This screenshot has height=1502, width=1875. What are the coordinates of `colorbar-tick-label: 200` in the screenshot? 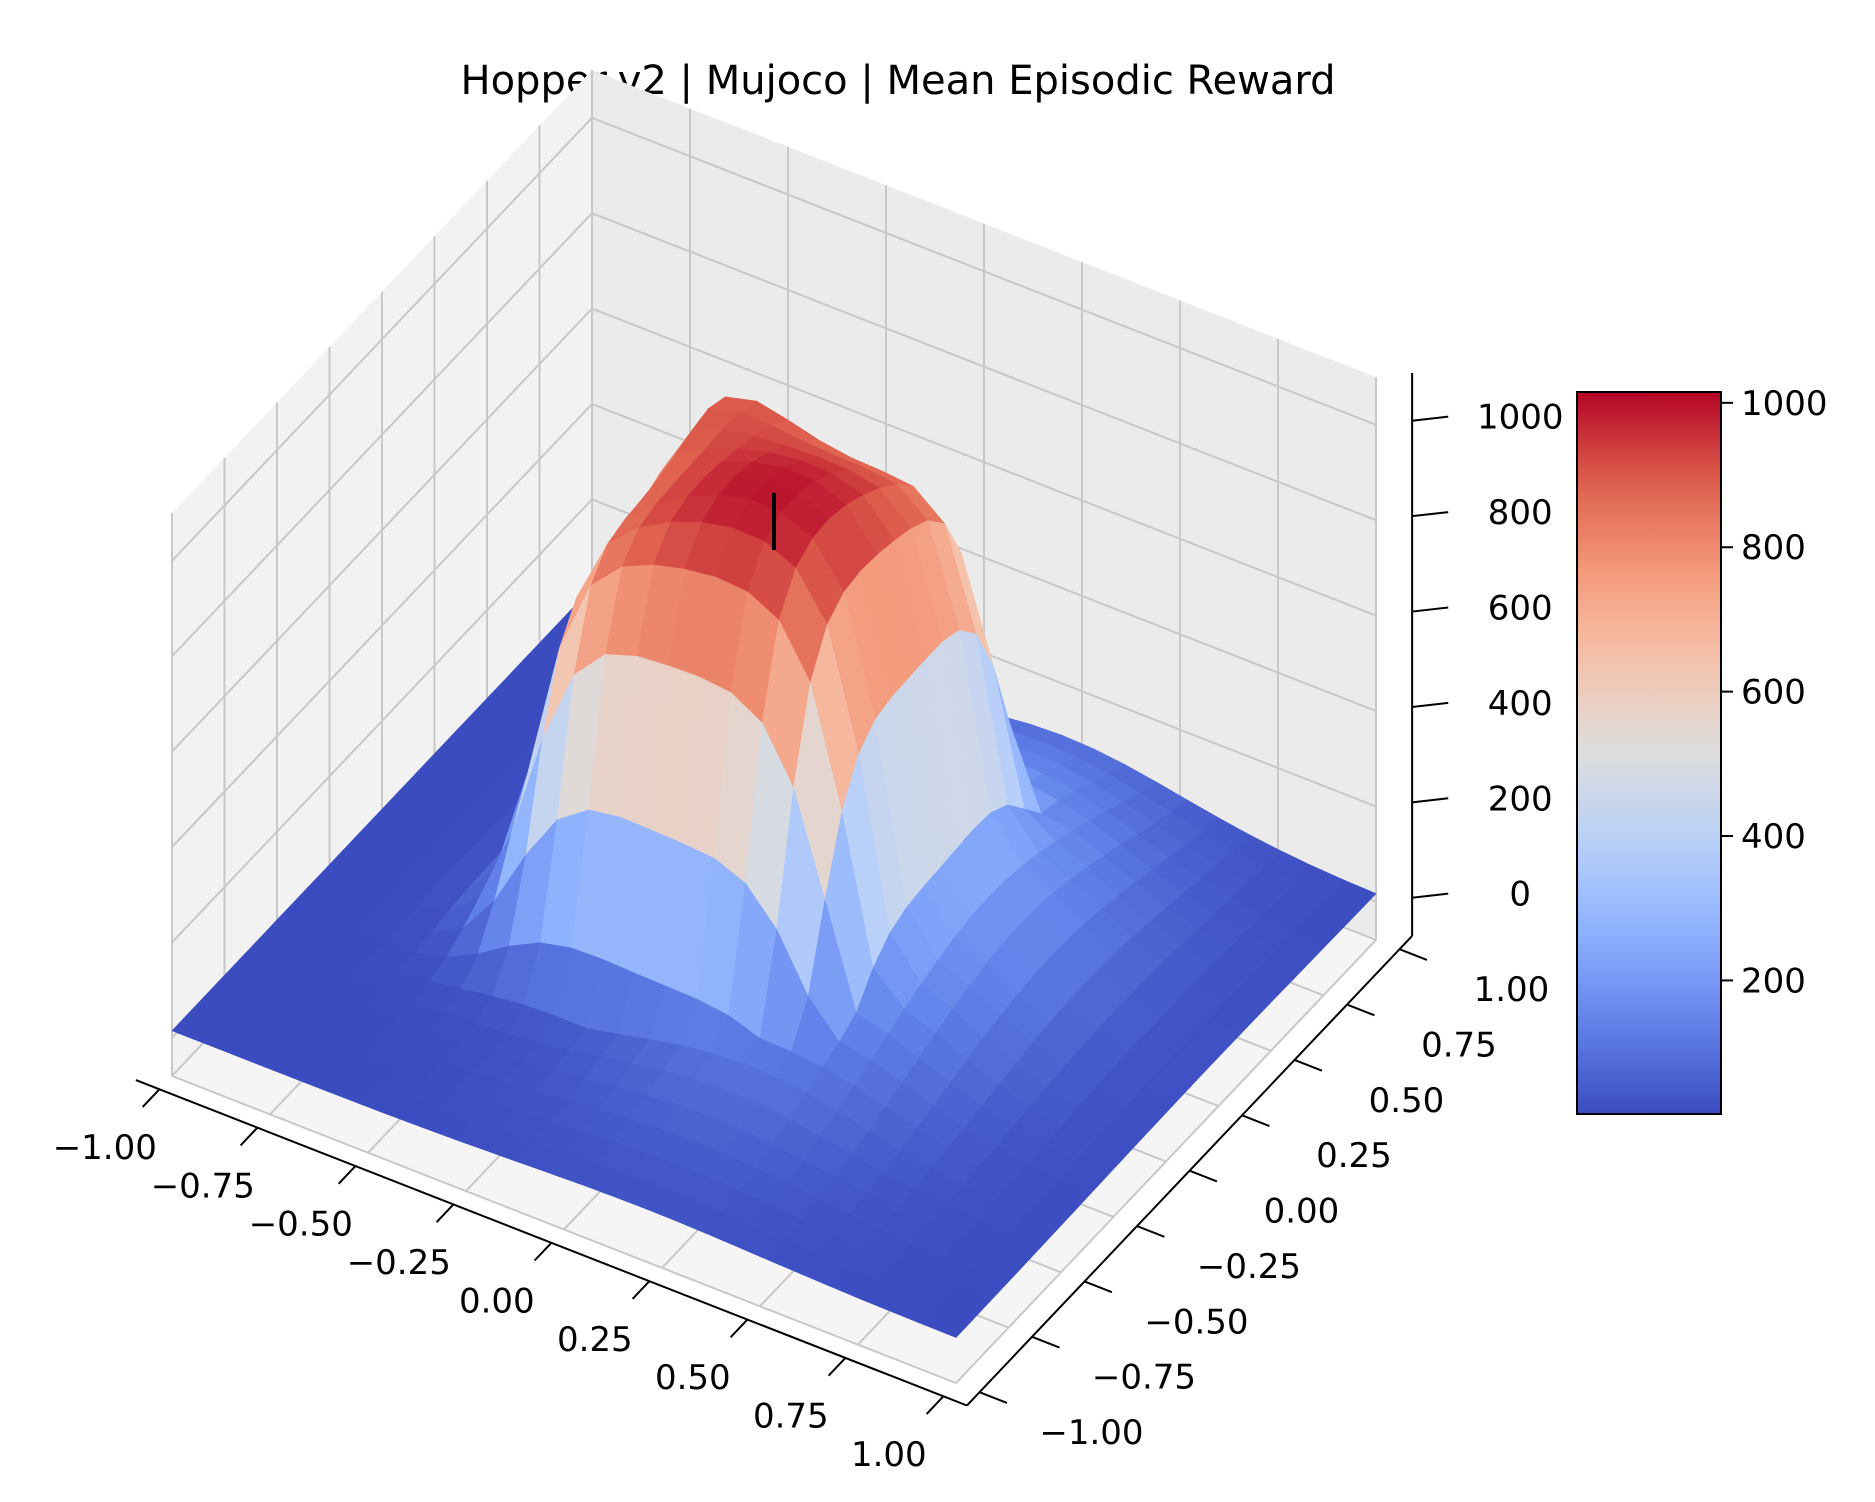 It's located at (1773, 981).